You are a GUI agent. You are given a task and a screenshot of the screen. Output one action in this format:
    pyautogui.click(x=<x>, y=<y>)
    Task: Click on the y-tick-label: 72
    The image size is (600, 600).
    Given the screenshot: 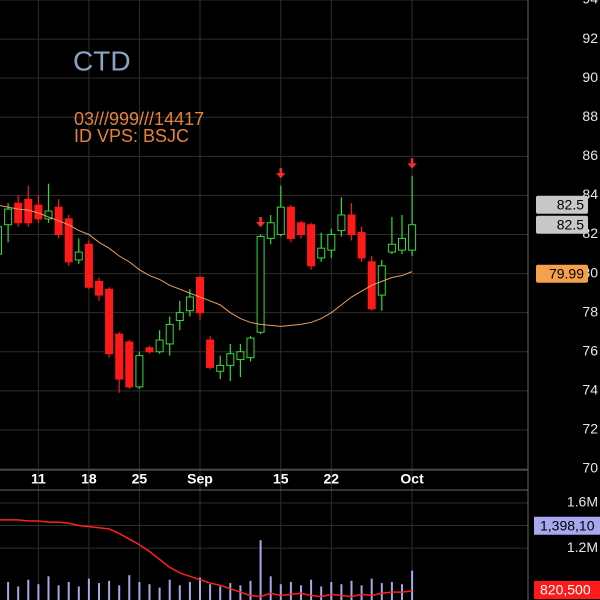 What is the action you would take?
    pyautogui.click(x=590, y=429)
    